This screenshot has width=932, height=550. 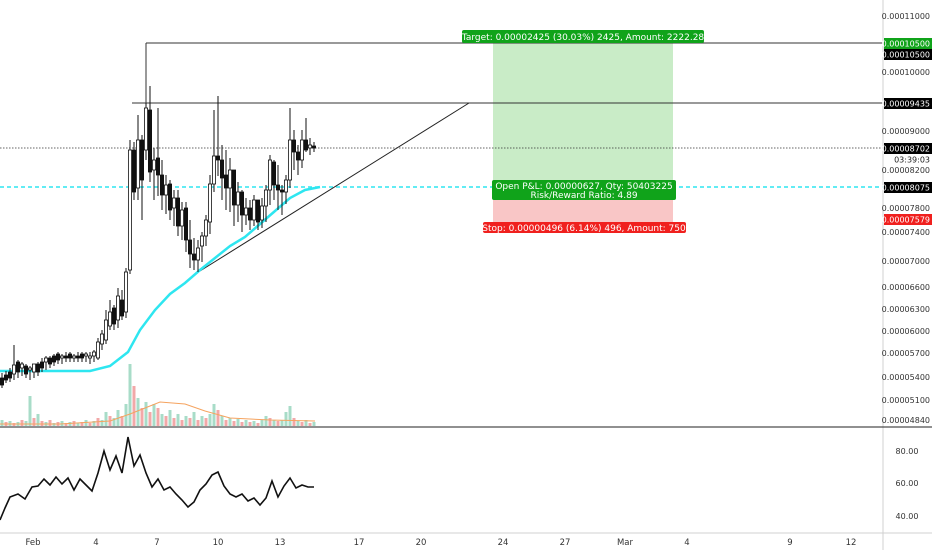 I want to click on date-tick-label: 17, so click(x=359, y=543).